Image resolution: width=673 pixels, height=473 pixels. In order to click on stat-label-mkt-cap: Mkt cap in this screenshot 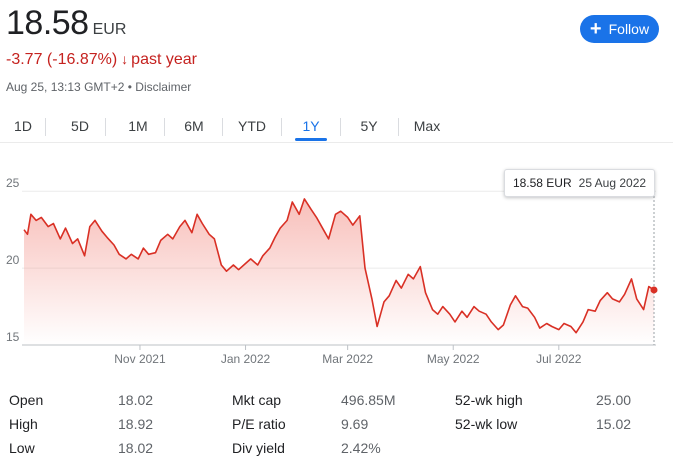, I will do `click(257, 400)`.